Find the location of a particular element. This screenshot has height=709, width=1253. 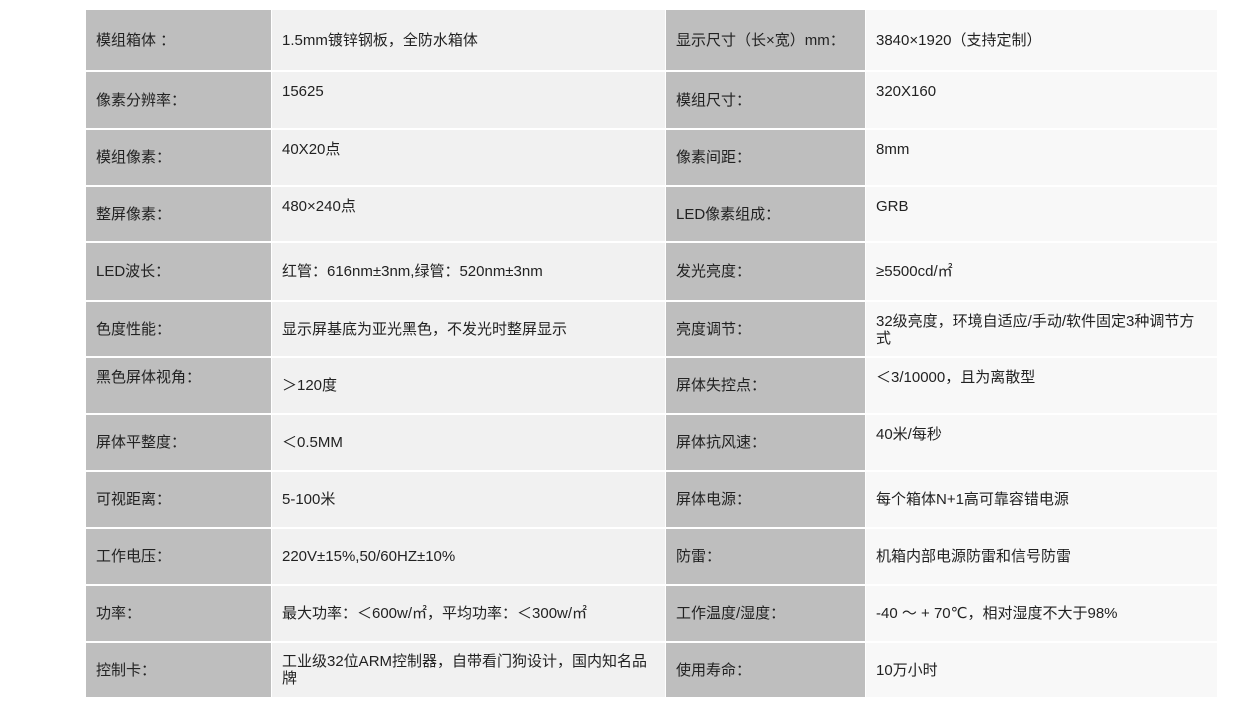

spec-label-cell: 可视距离： is located at coordinates (178, 499).